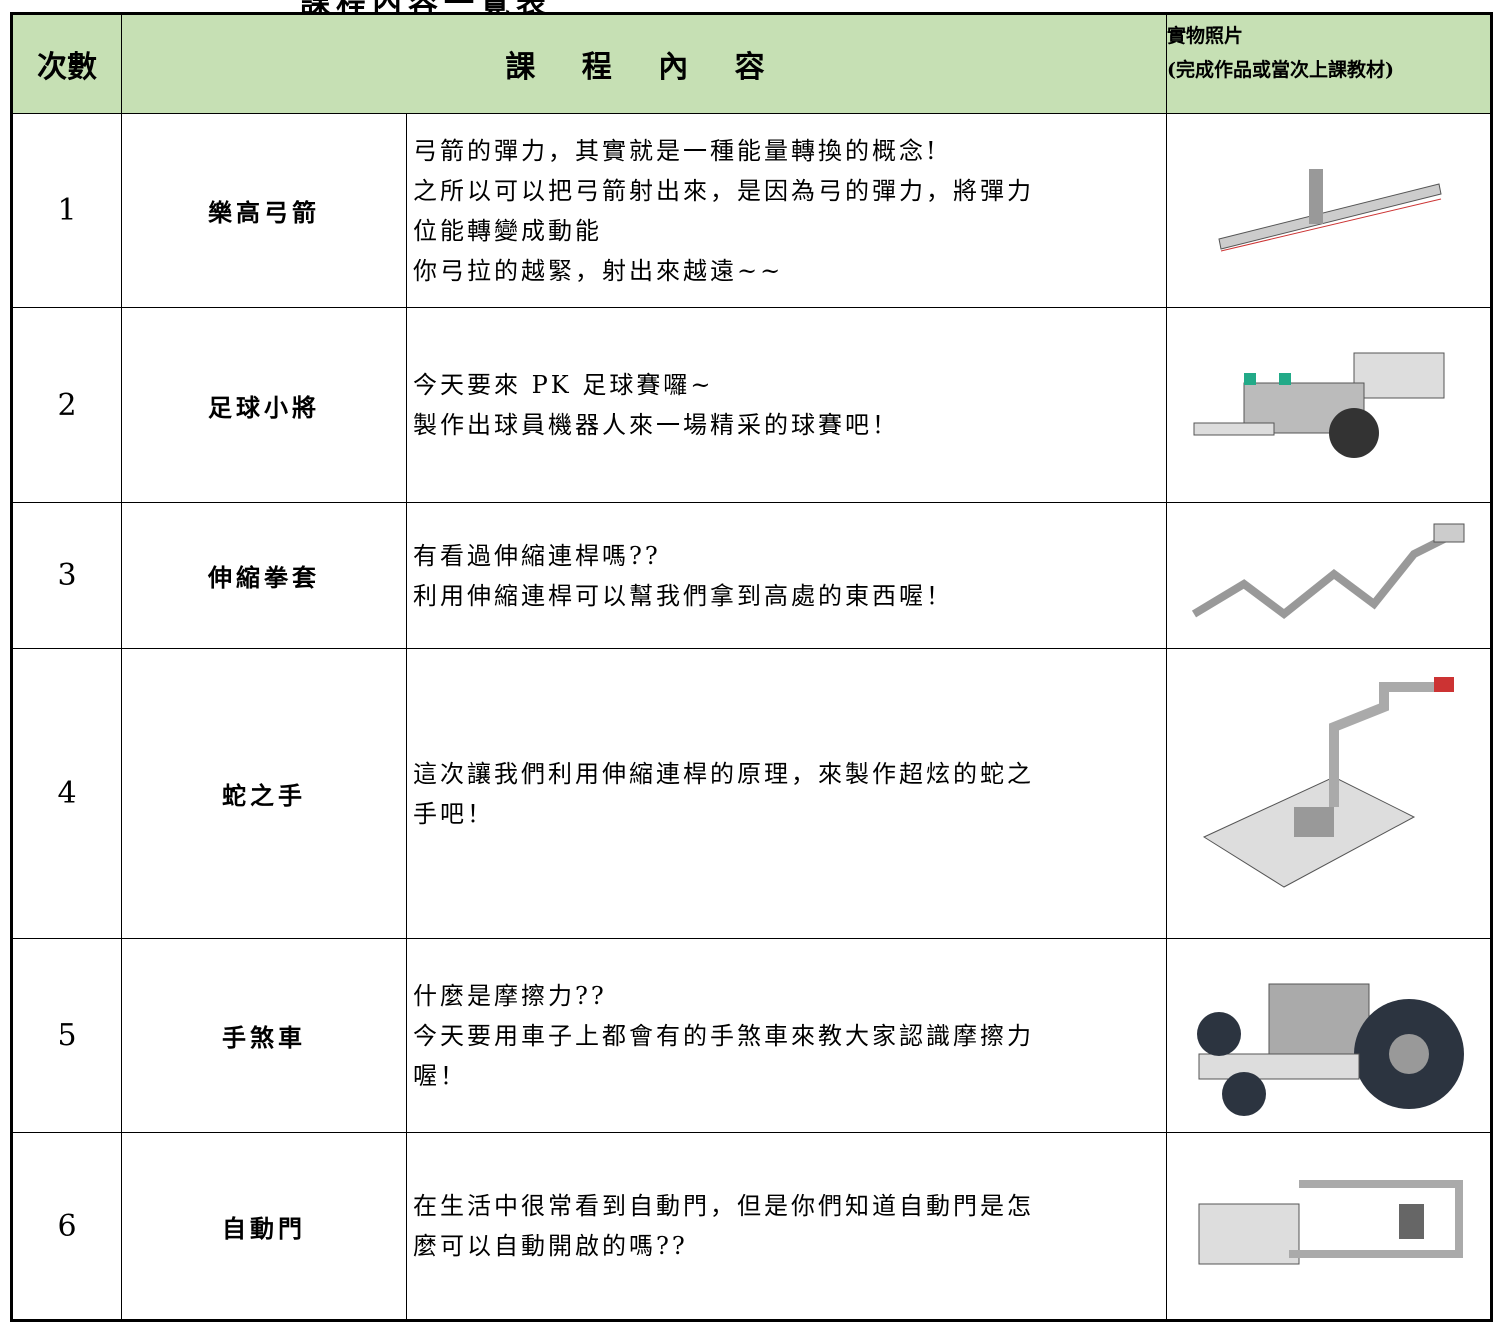 This screenshot has height=1322, width=1497. Describe the element at coordinates (786, 575) in the screenshot. I see `description-cell: 有看過伸縮連桿嗎?? 利用伸縮連桿可以幫我們拿到高處的東西喔！` at that location.